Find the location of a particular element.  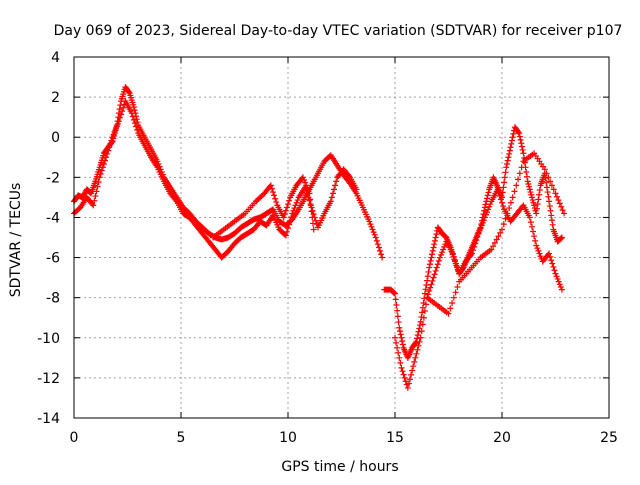

x-tick-label: 5 is located at coordinates (181, 438).